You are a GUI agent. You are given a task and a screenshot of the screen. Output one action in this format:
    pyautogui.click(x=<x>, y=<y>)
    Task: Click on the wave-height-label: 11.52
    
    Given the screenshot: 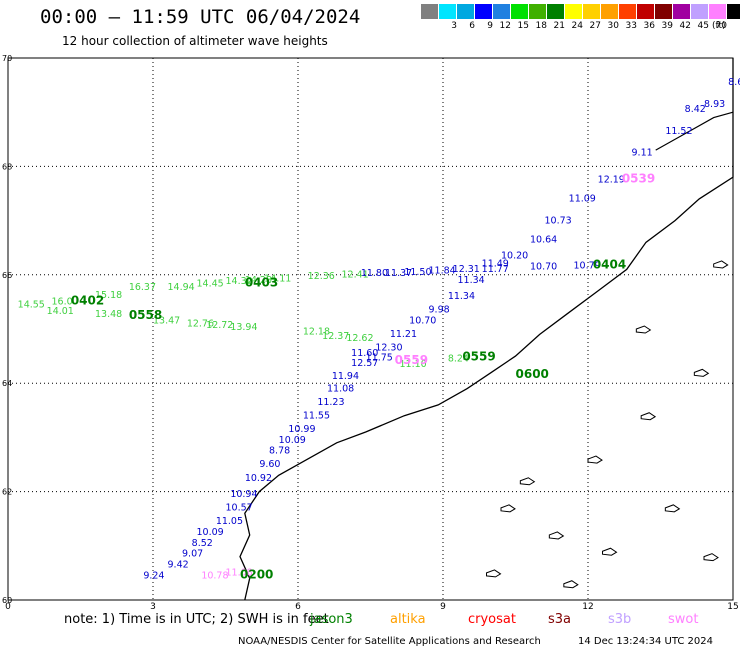 What is the action you would take?
    pyautogui.click(x=678, y=131)
    